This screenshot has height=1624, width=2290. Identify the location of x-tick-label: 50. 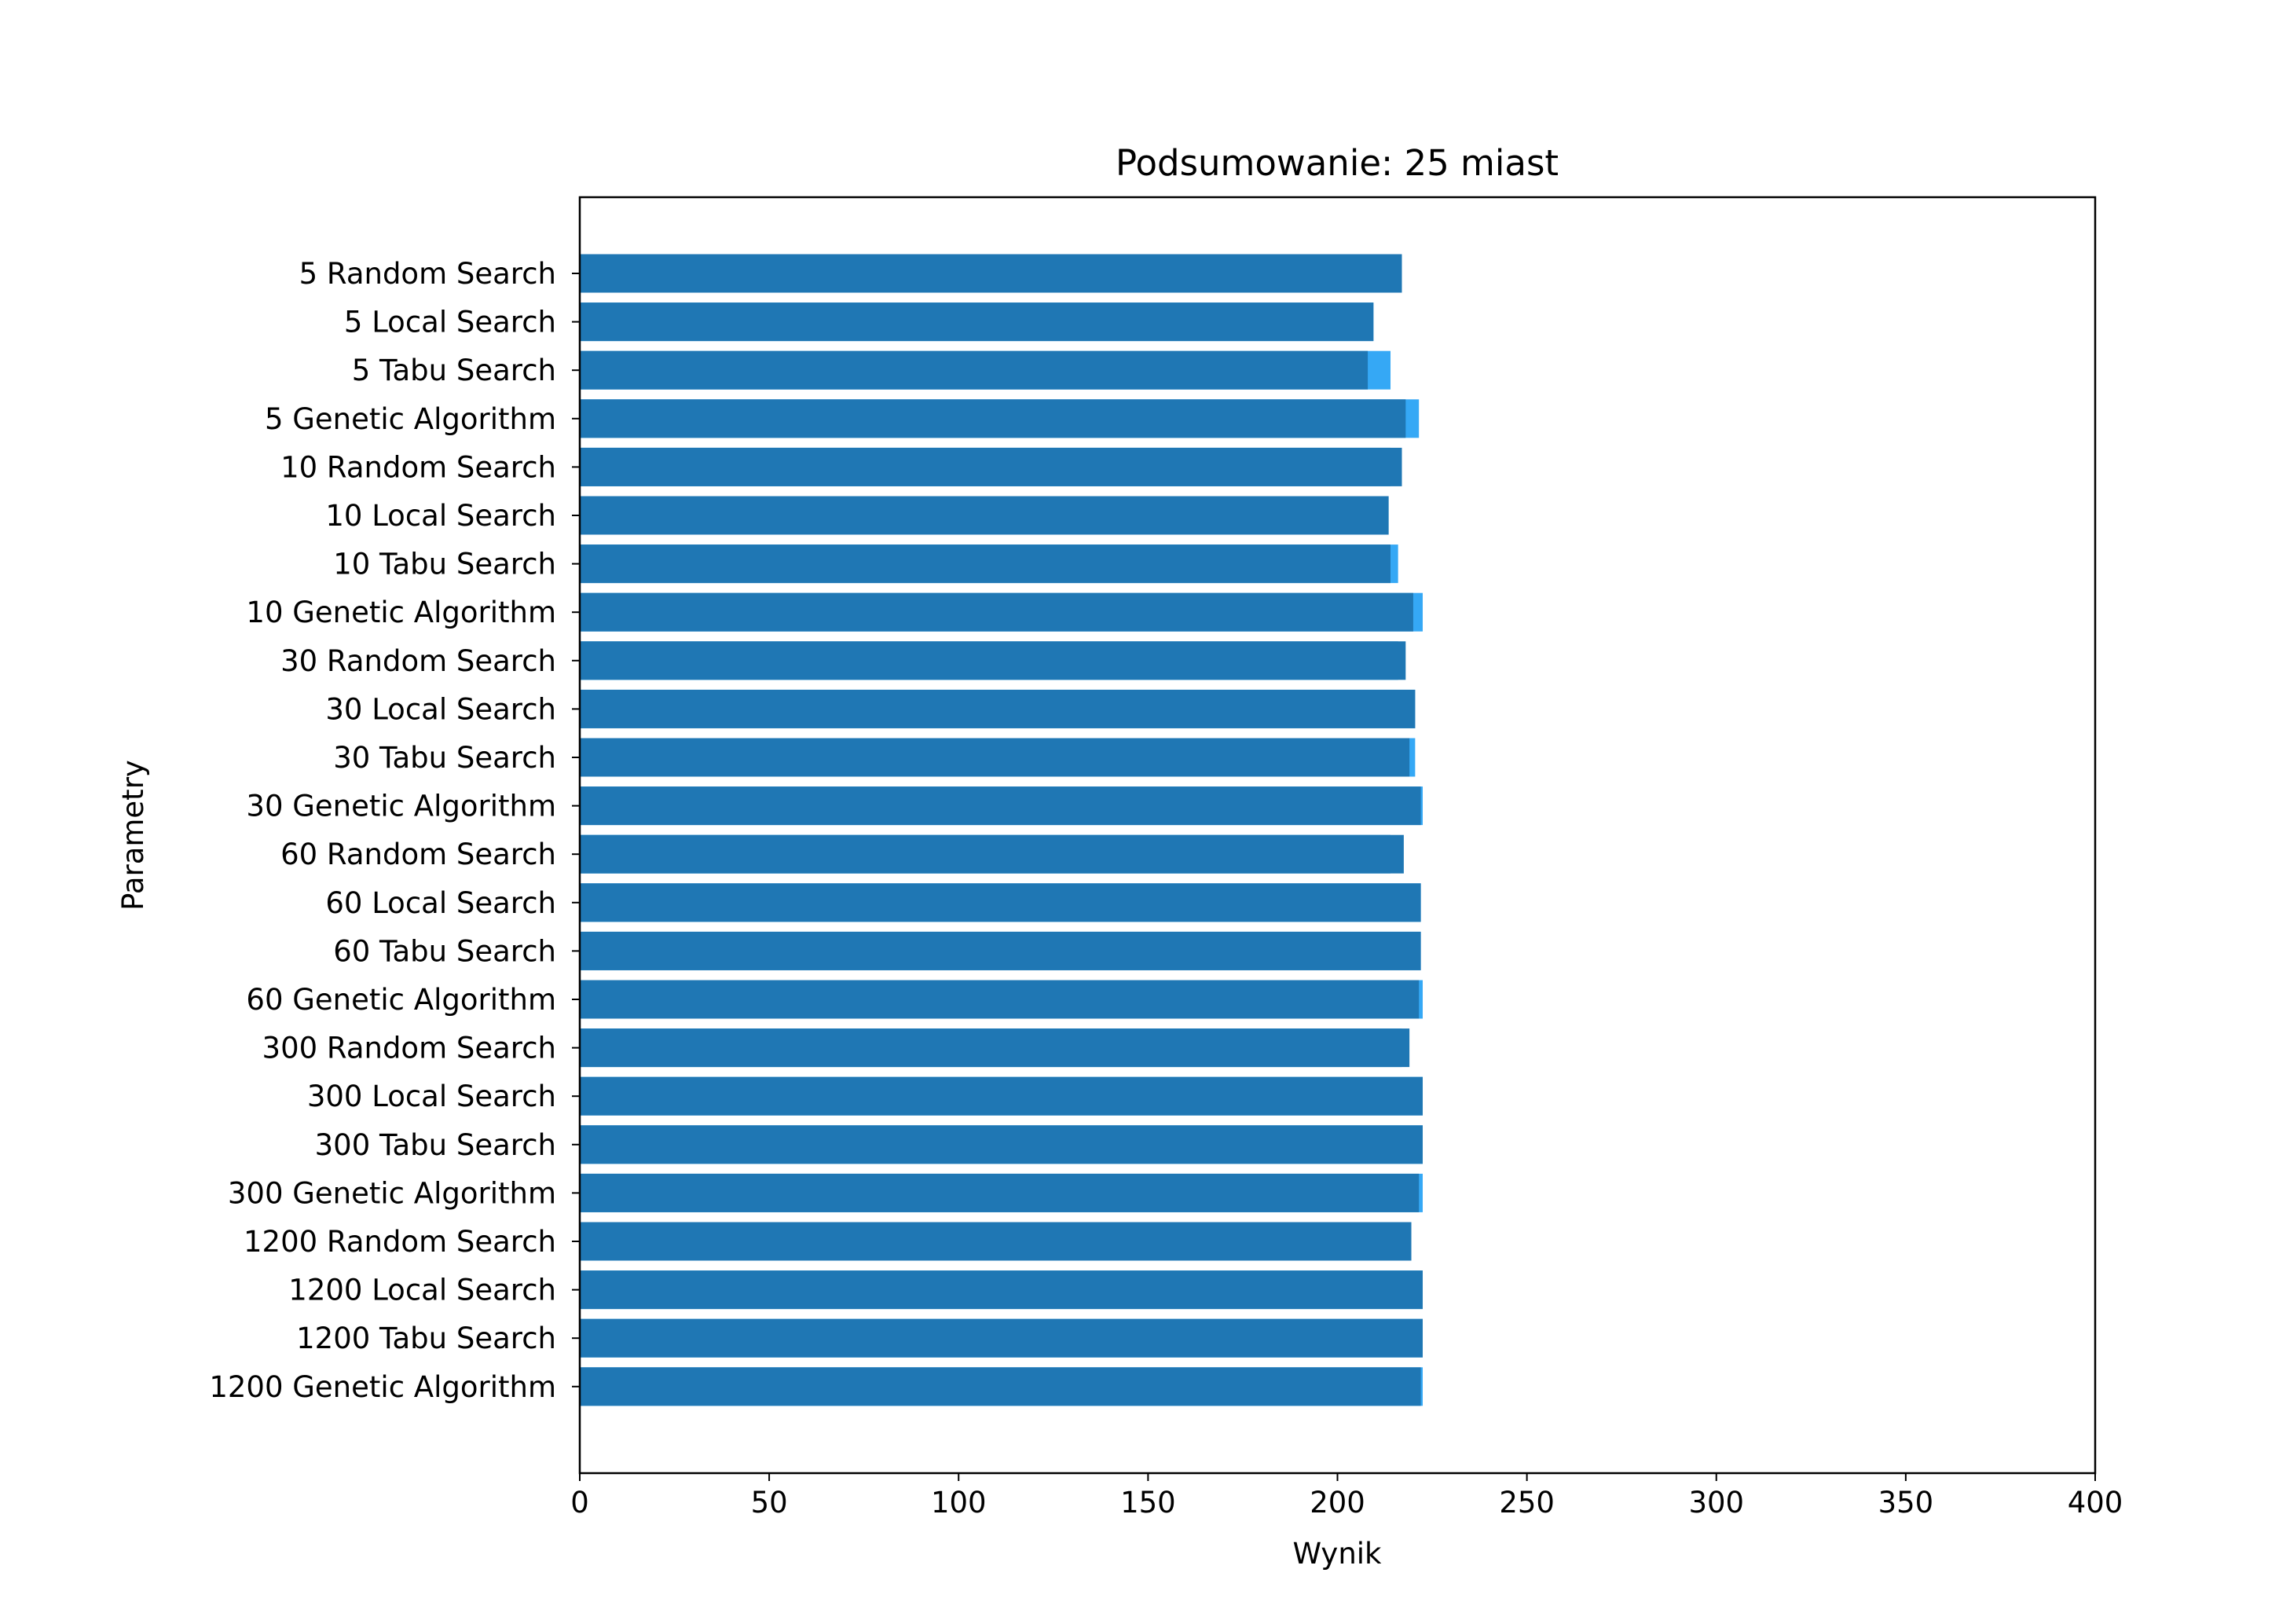
(769, 1503).